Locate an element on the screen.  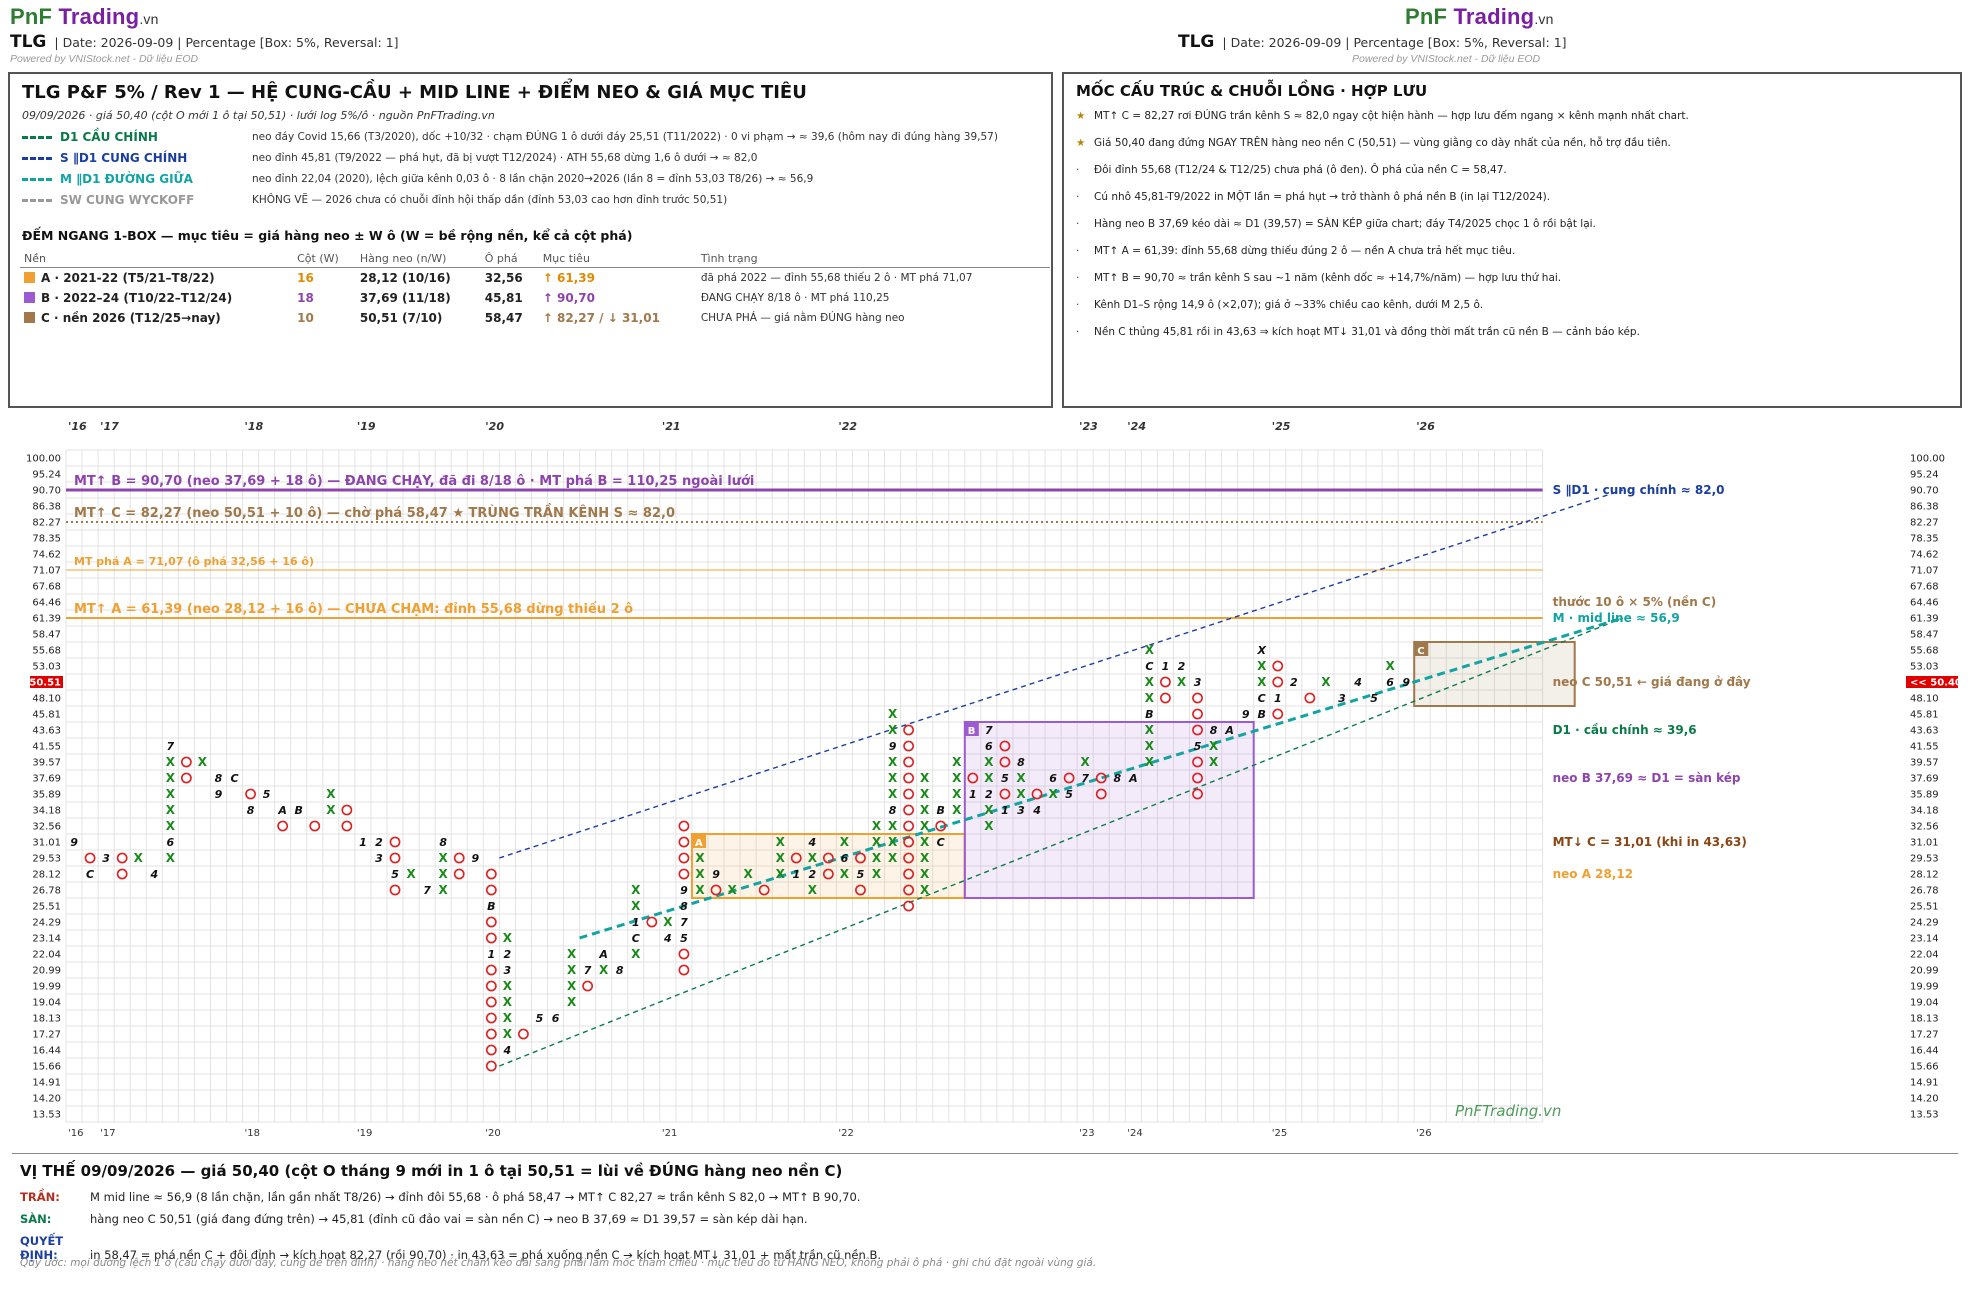
right-line-label: neo A 28,12 is located at coordinates (1593, 874).